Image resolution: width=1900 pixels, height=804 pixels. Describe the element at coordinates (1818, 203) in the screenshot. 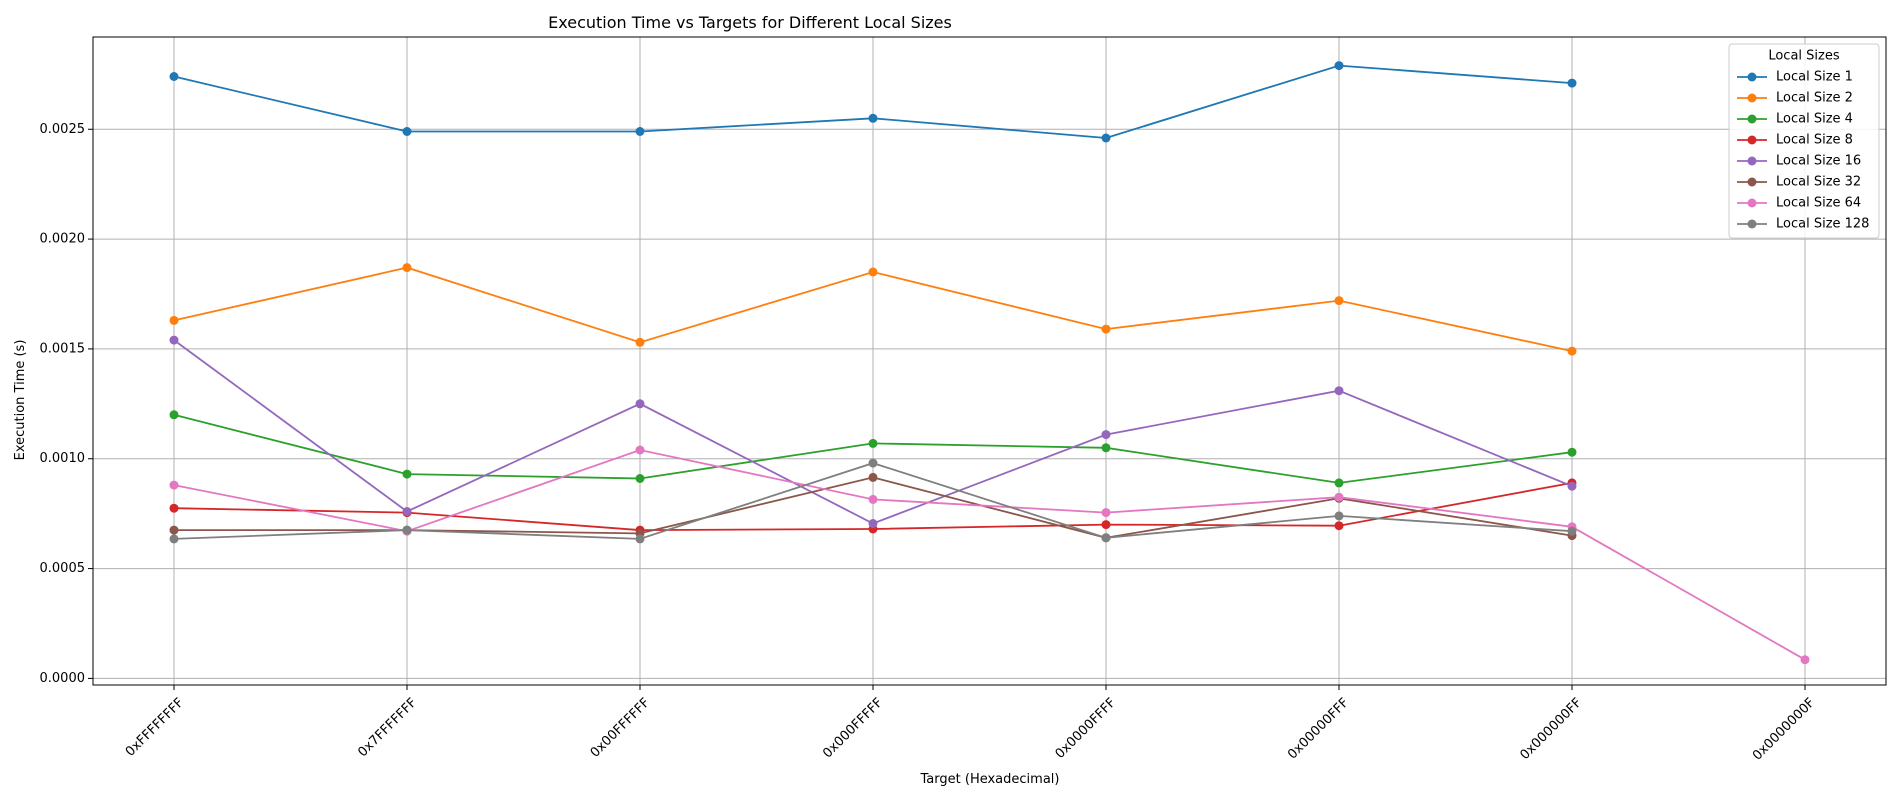

I see `legend-label: Local Size 64` at that location.